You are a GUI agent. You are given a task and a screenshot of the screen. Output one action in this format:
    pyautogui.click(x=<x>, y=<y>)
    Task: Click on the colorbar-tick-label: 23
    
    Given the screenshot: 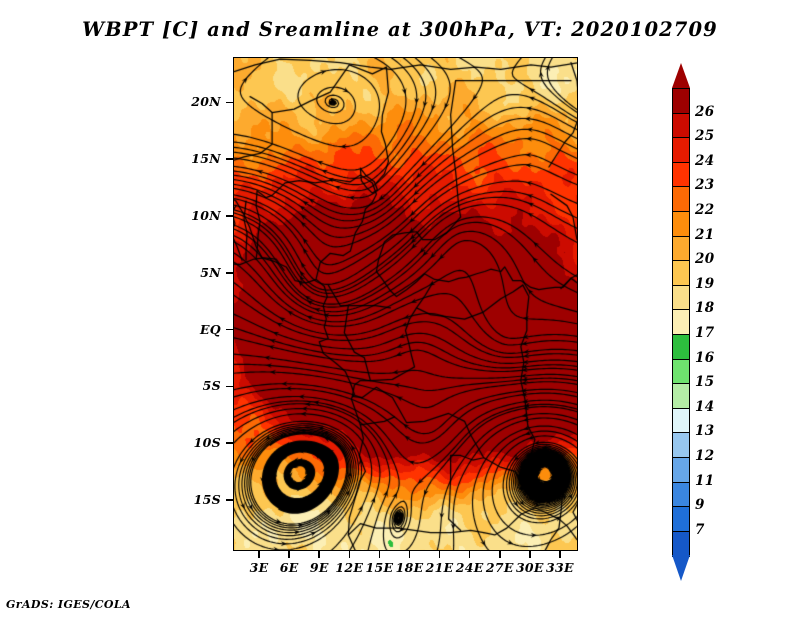 What is the action you would take?
    pyautogui.click(x=705, y=185)
    